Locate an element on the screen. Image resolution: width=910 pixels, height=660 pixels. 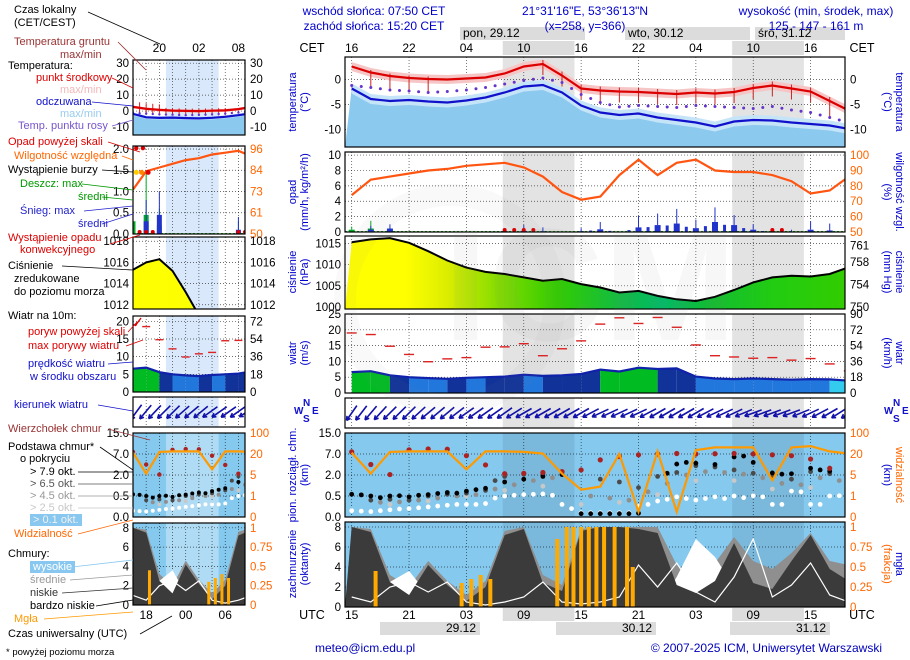
utc-tick: 15 is located at coordinates (581, 615).